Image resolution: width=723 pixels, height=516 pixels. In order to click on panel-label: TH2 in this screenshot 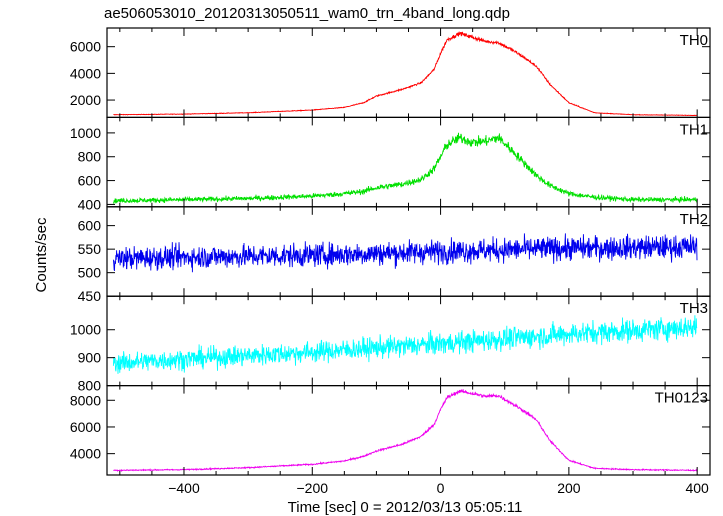, I will do `click(694, 219)`.